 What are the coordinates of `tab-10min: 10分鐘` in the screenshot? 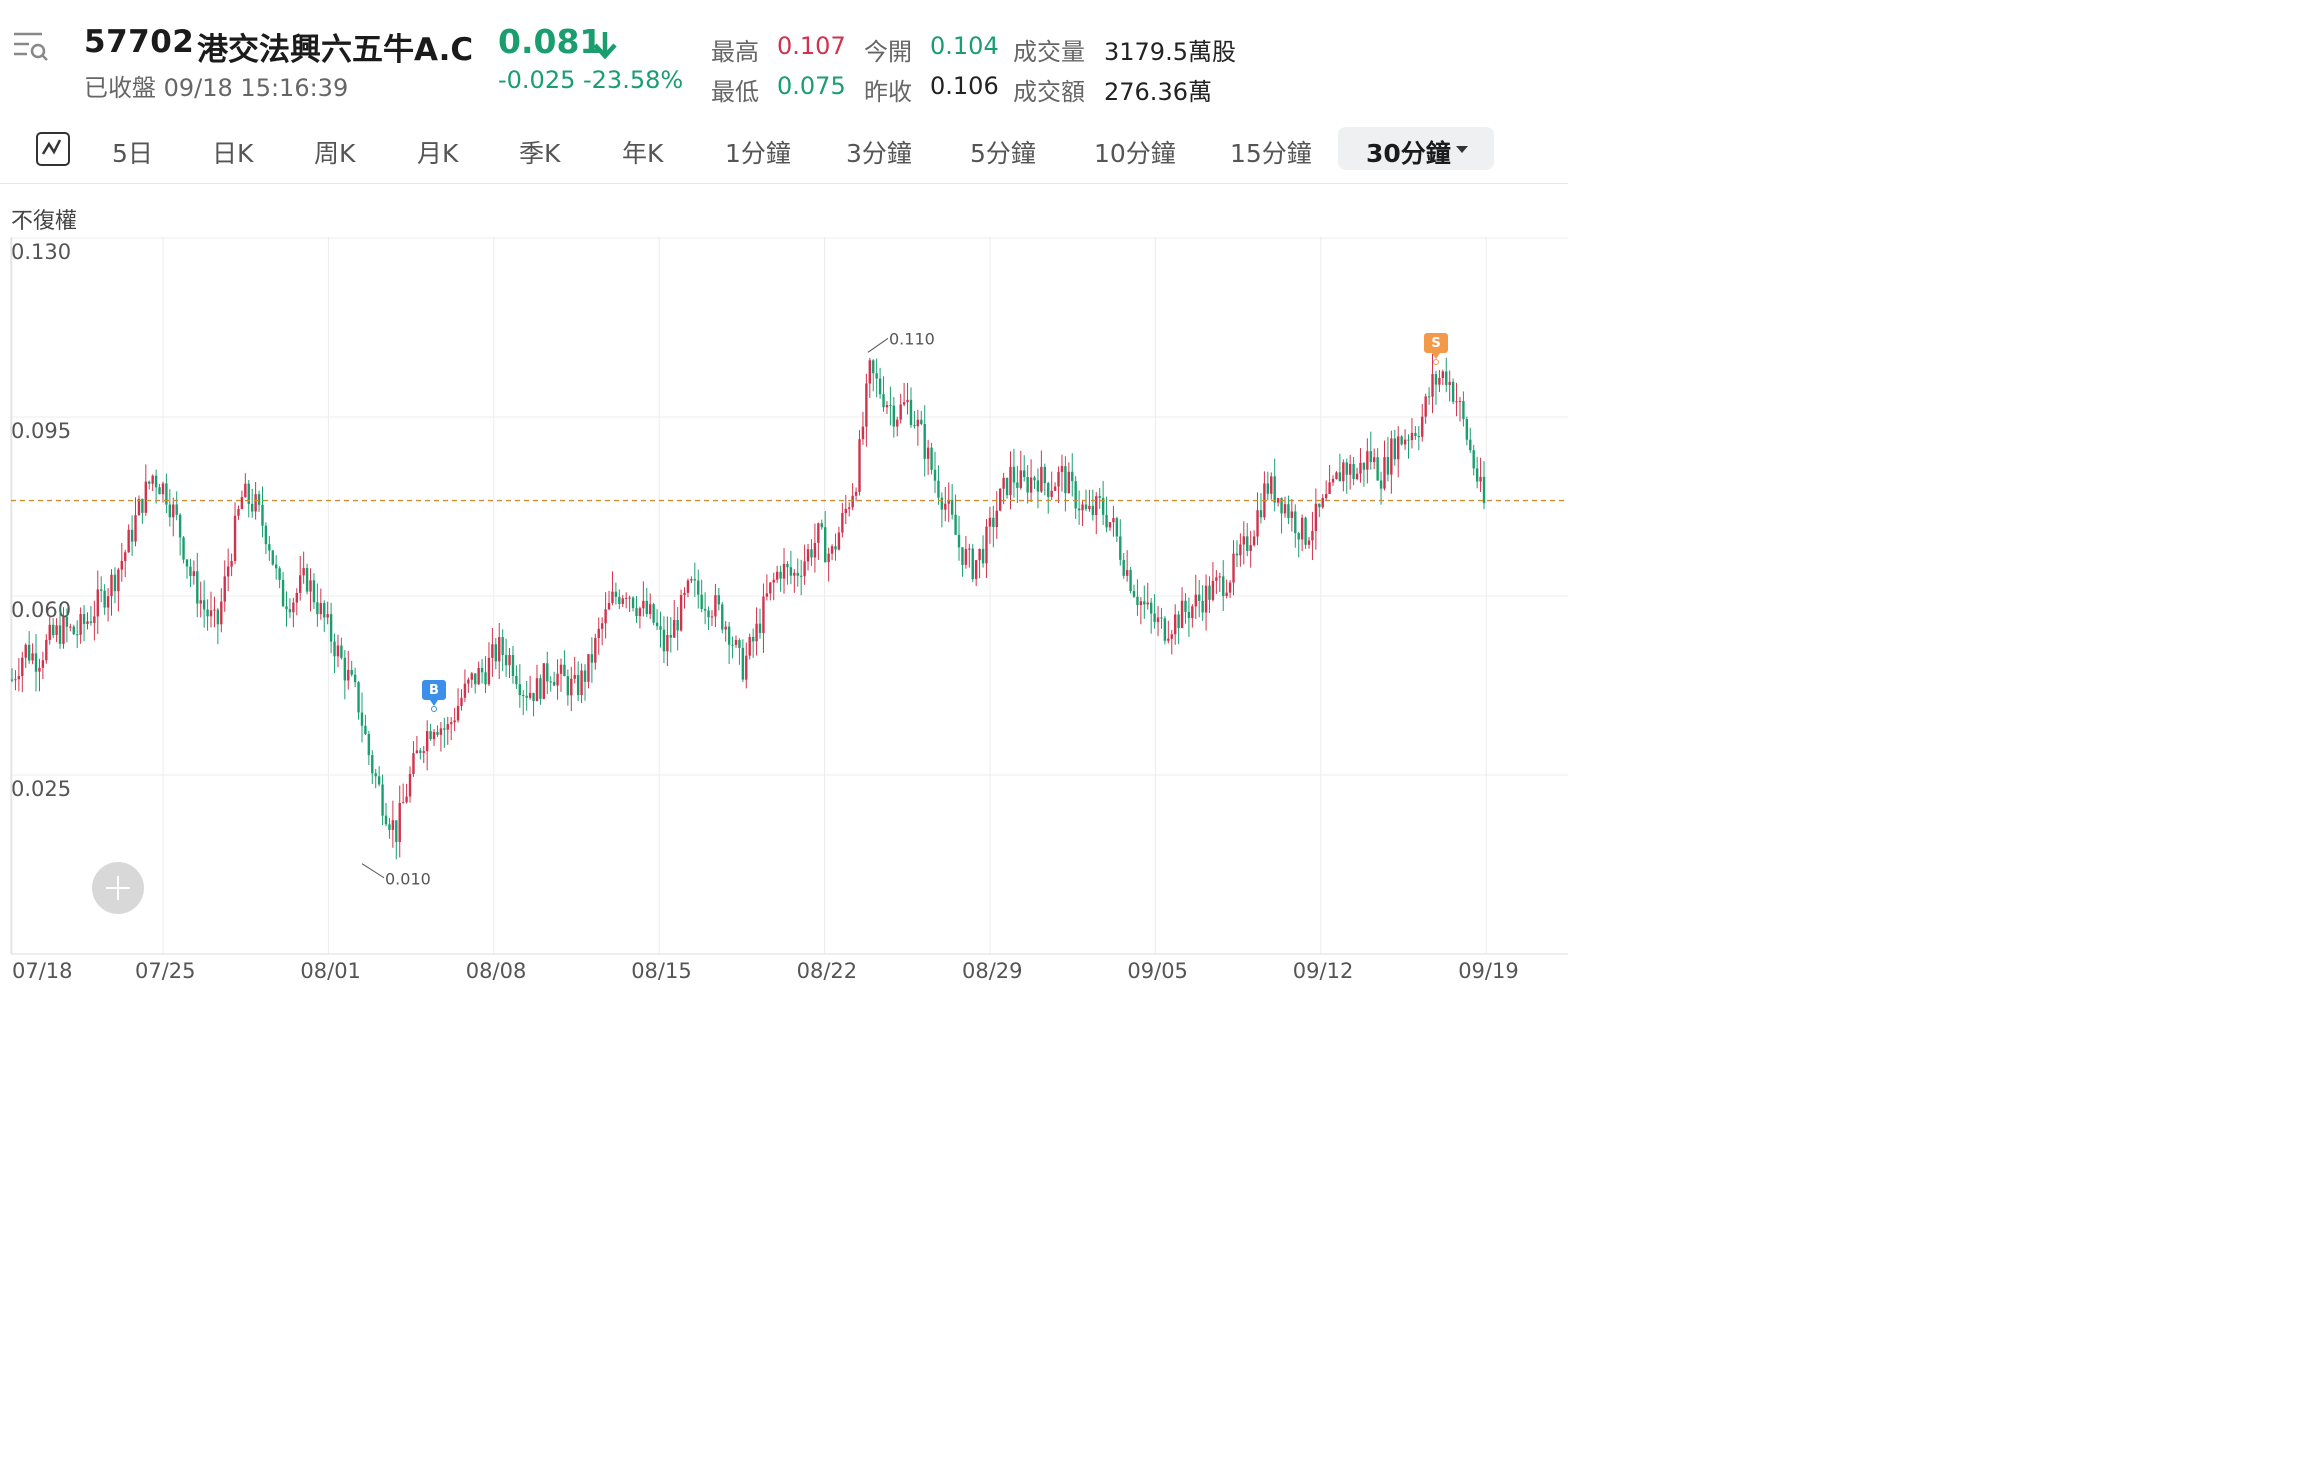 It's located at (1135, 153).